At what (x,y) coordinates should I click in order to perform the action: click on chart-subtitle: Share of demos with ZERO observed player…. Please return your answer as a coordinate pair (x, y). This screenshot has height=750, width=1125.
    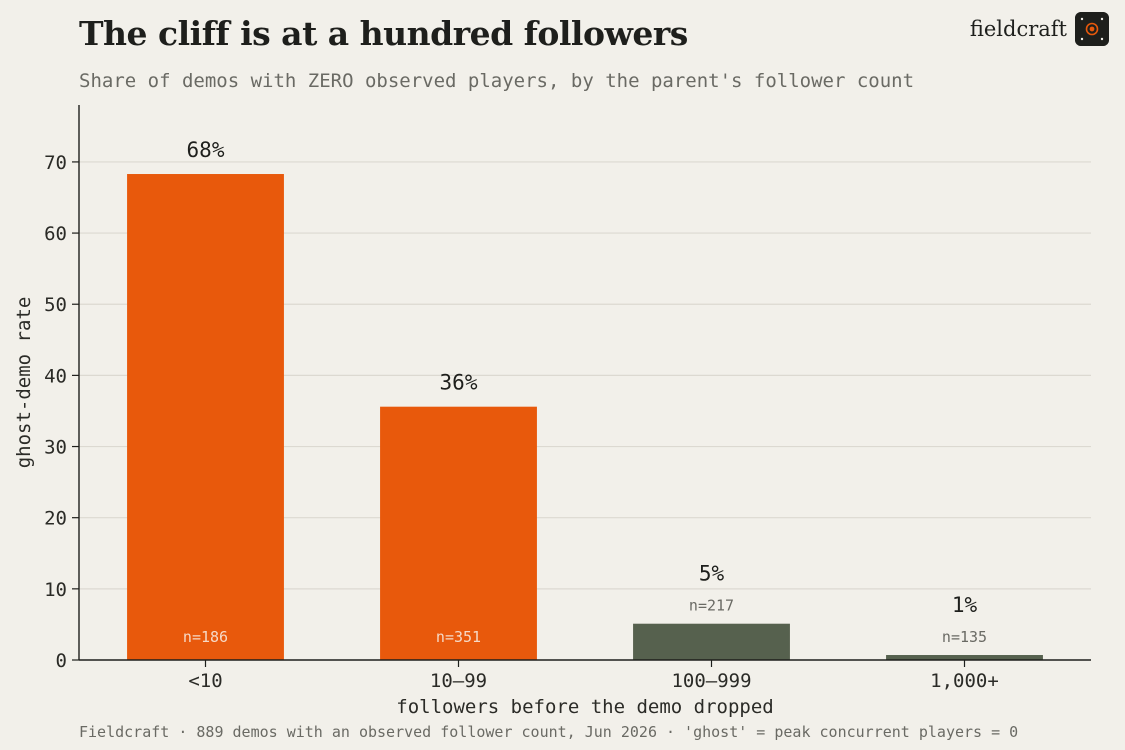
    Looking at the image, I should click on (497, 81).